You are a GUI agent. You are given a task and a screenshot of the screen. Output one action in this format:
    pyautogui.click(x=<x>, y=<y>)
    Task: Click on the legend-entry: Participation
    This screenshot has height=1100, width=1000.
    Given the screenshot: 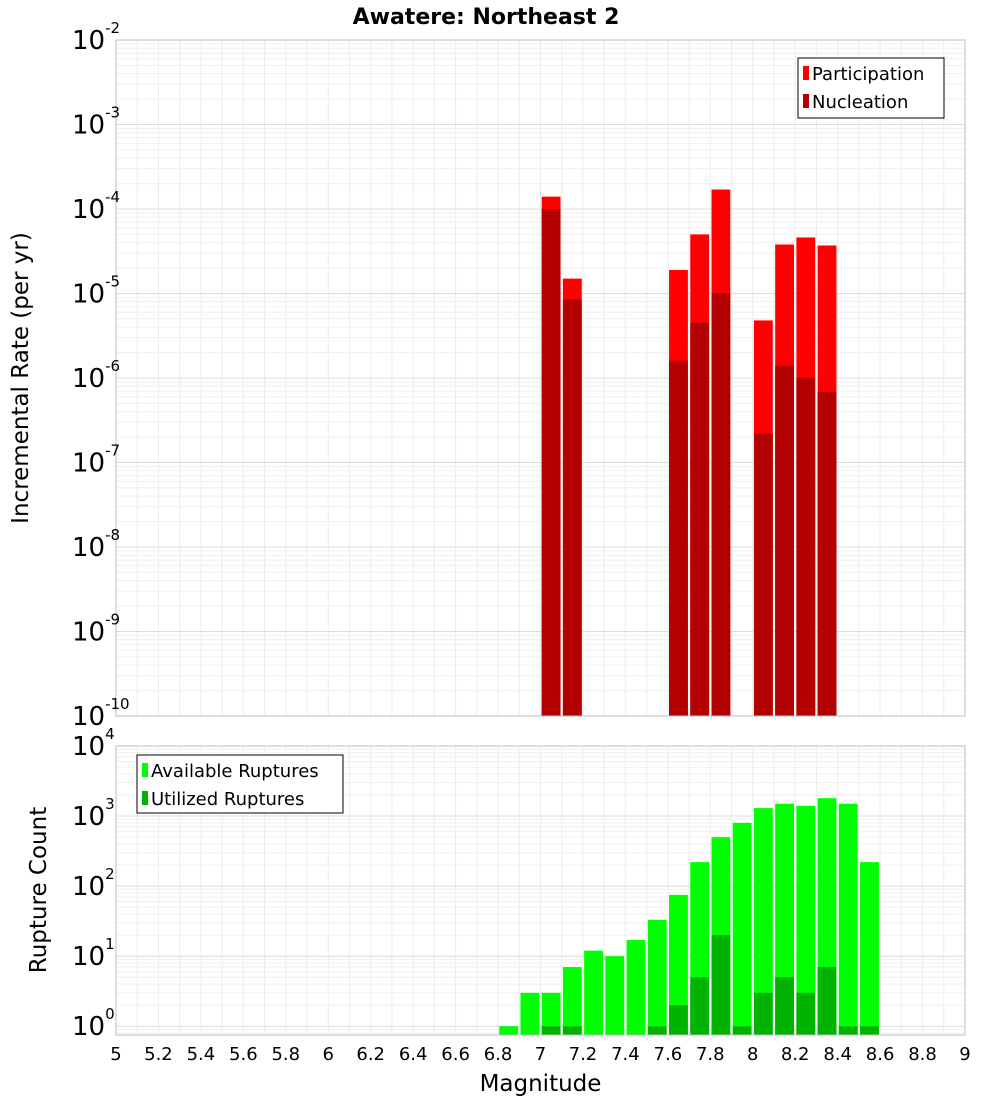 What is the action you would take?
    pyautogui.click(x=868, y=74)
    